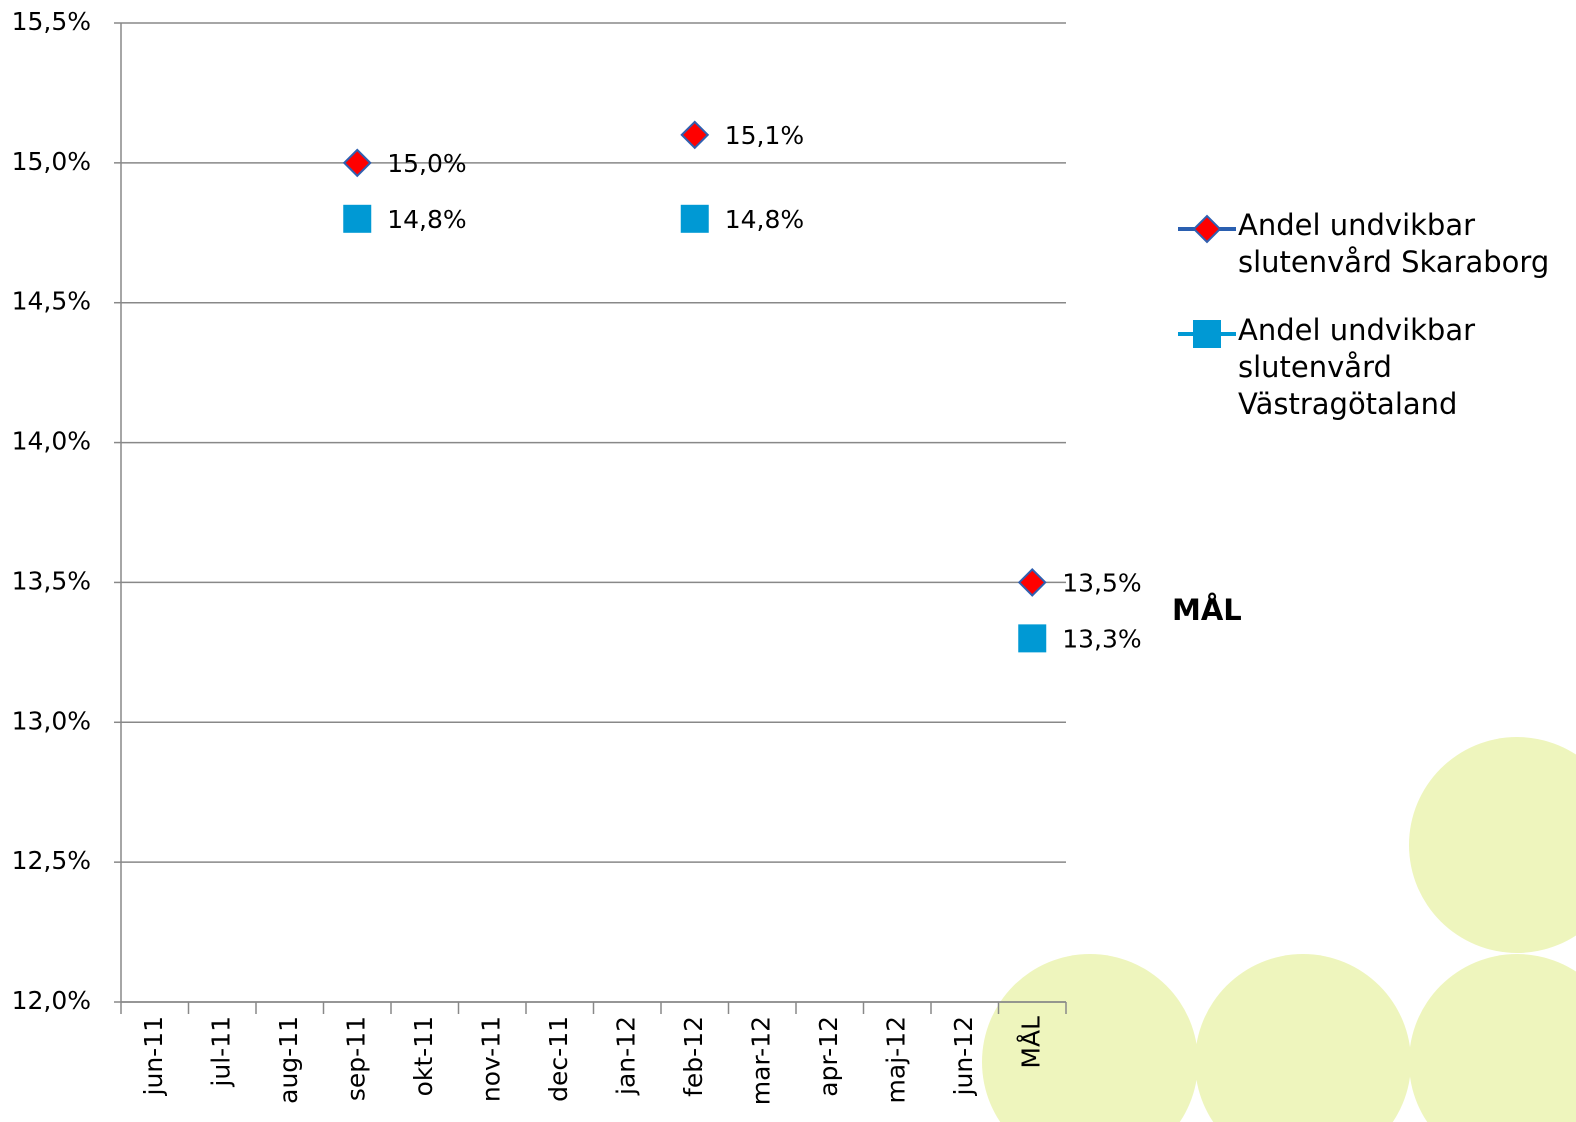 This screenshot has width=1576, height=1122. What do you see at coordinates (1030, 1042) in the screenshot?
I see `x-tick-label: MÅL` at bounding box center [1030, 1042].